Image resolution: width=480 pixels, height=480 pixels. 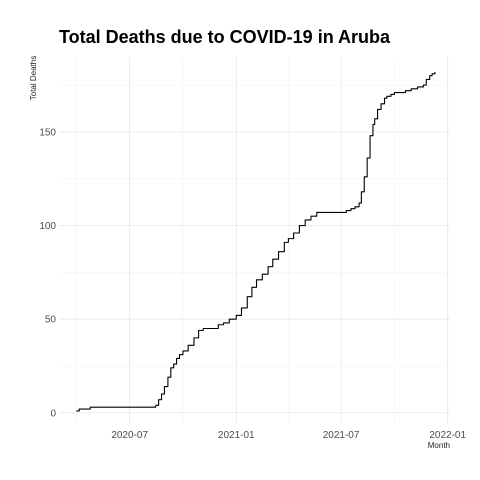 I want to click on chart-title: Total Deaths due to COVID-19 in Aruba, so click(x=225, y=37).